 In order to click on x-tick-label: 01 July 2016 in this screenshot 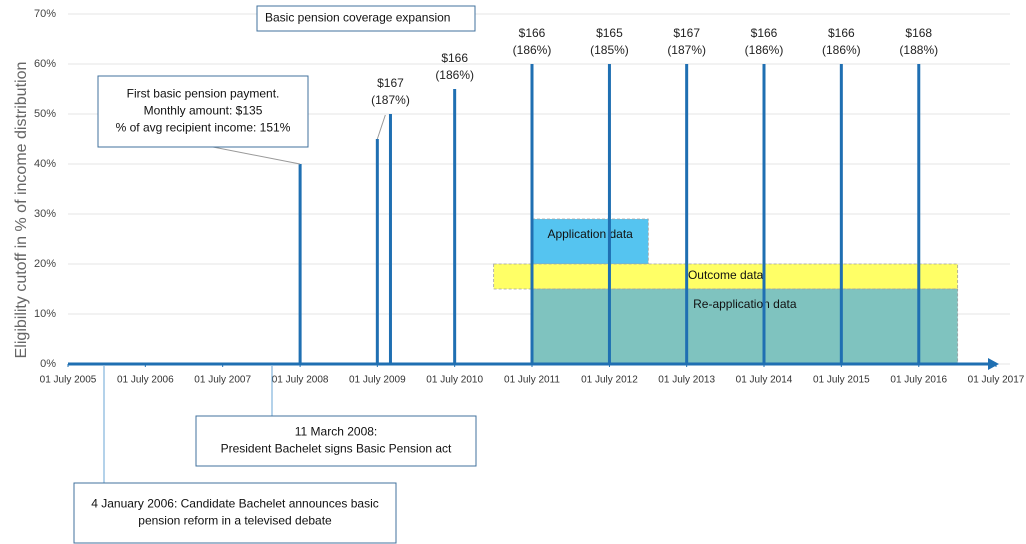, I will do `click(918, 380)`.